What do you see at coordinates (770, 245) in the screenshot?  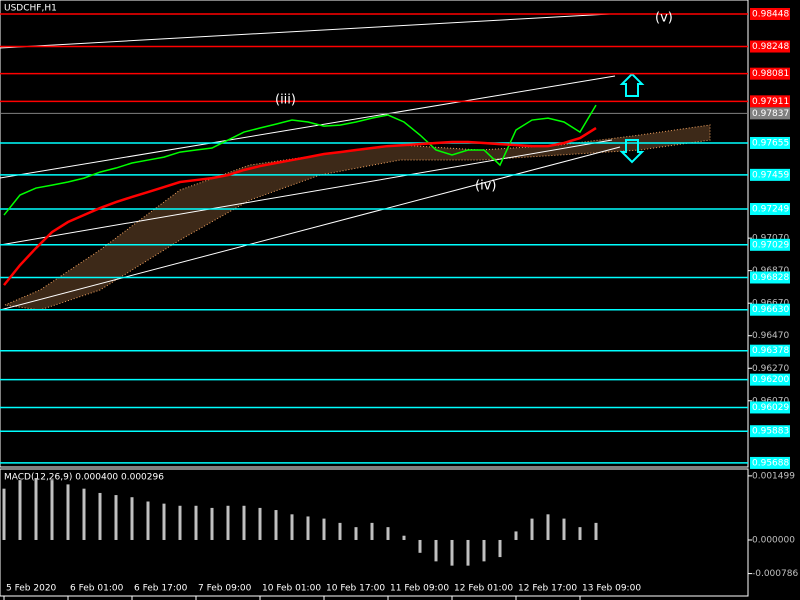 I see `level-label: 0.97029` at bounding box center [770, 245].